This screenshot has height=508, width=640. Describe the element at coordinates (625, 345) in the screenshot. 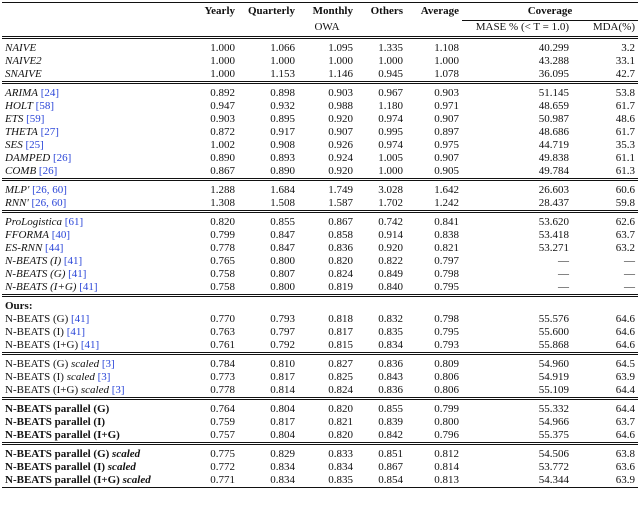

I see `value-cell: 64.6` at that location.